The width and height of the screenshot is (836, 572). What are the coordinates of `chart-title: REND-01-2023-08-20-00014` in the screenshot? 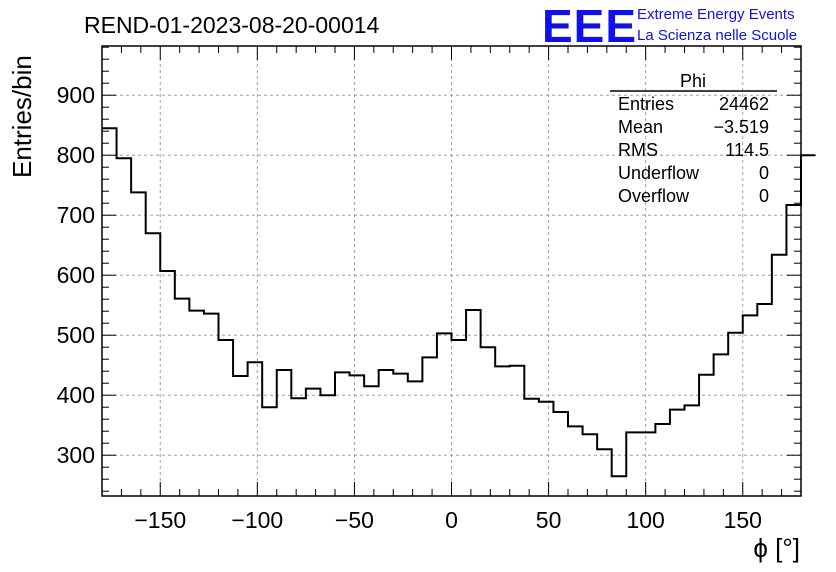 It's located at (232, 25).